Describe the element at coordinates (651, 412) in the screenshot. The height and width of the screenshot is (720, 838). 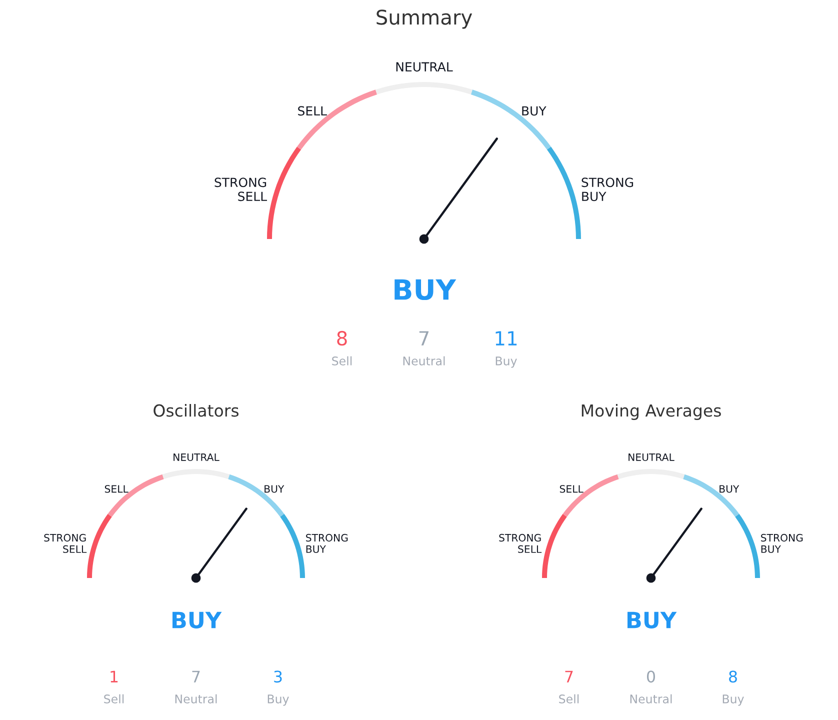
I see `chart-title: Moving Averages` at that location.